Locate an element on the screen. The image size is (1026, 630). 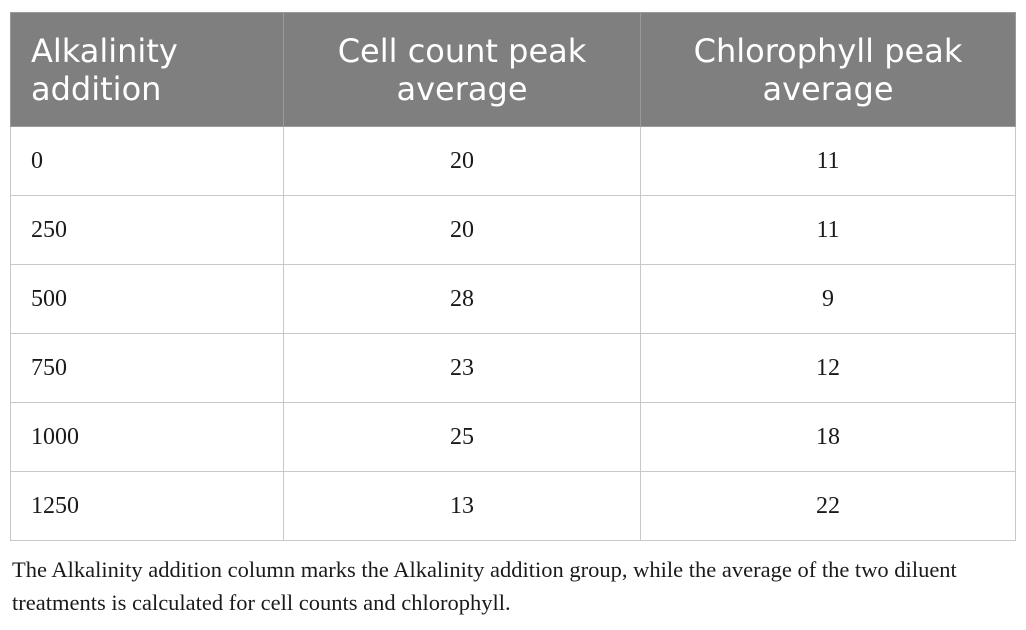
header-cell-count-peak-average: Cell count peak average is located at coordinates (462, 69).